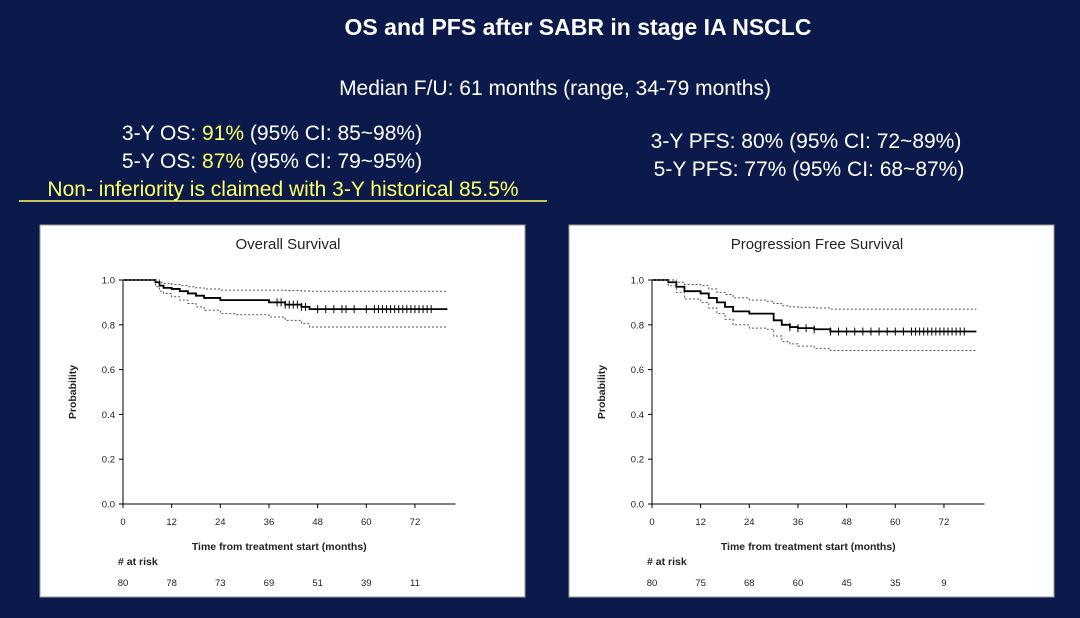 The width and height of the screenshot is (1080, 618). Describe the element at coordinates (700, 583) in the screenshot. I see `at-risk-count: 75` at that location.